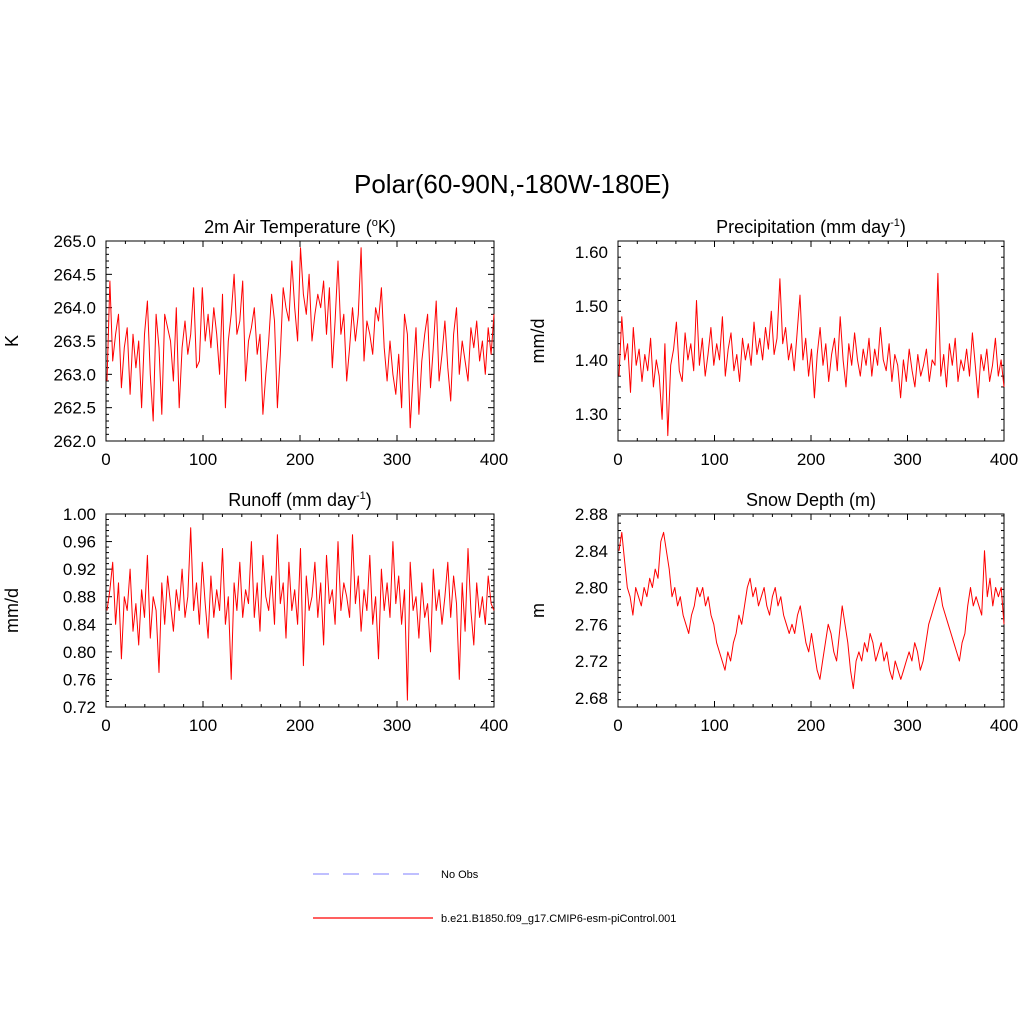 The image size is (1024, 1024). Describe the element at coordinates (591, 551) in the screenshot. I see `y-tick-label: 2.84` at that location.